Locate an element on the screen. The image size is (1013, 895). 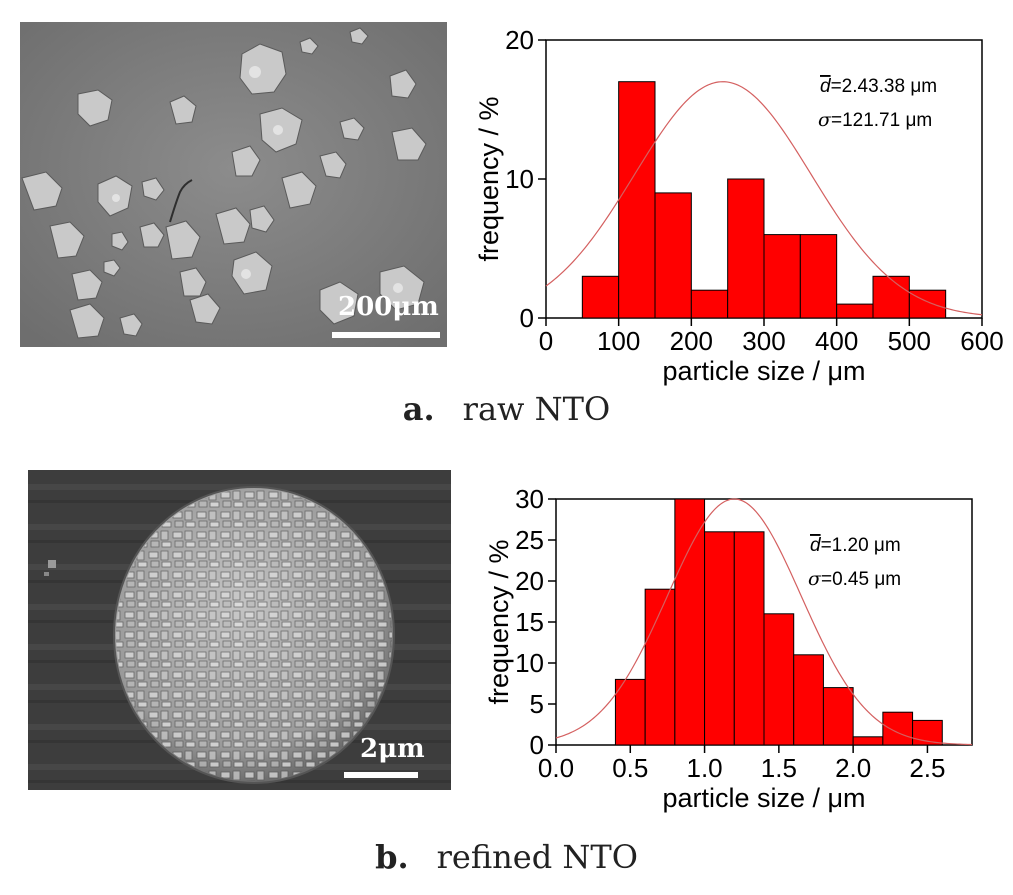
x-tick-label: 1.5 is located at coordinates (779, 768).